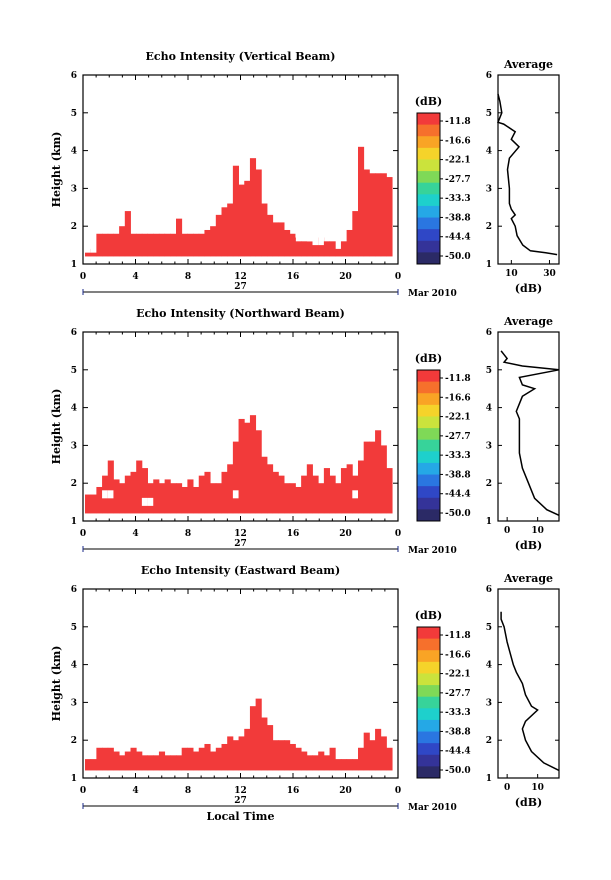 The width and height of the screenshot is (611, 880). I want to click on y-tick-label: 5, so click(74, 371).